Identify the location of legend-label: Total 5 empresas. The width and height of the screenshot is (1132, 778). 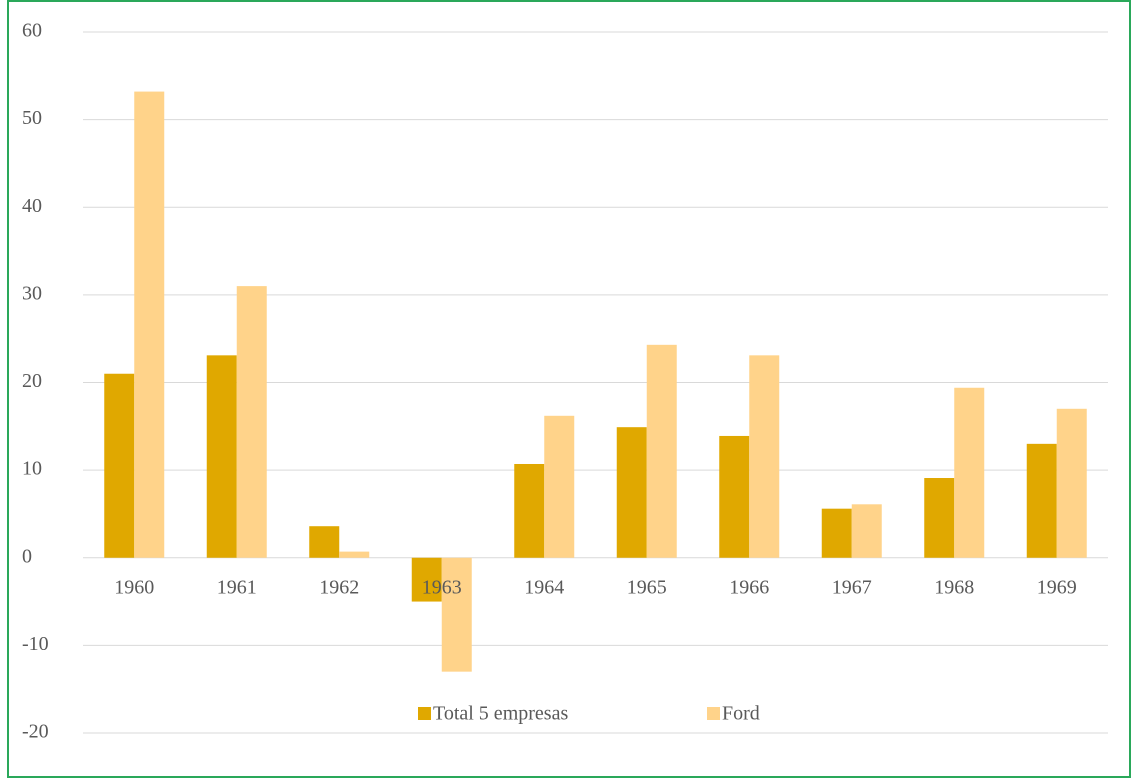
(500, 714).